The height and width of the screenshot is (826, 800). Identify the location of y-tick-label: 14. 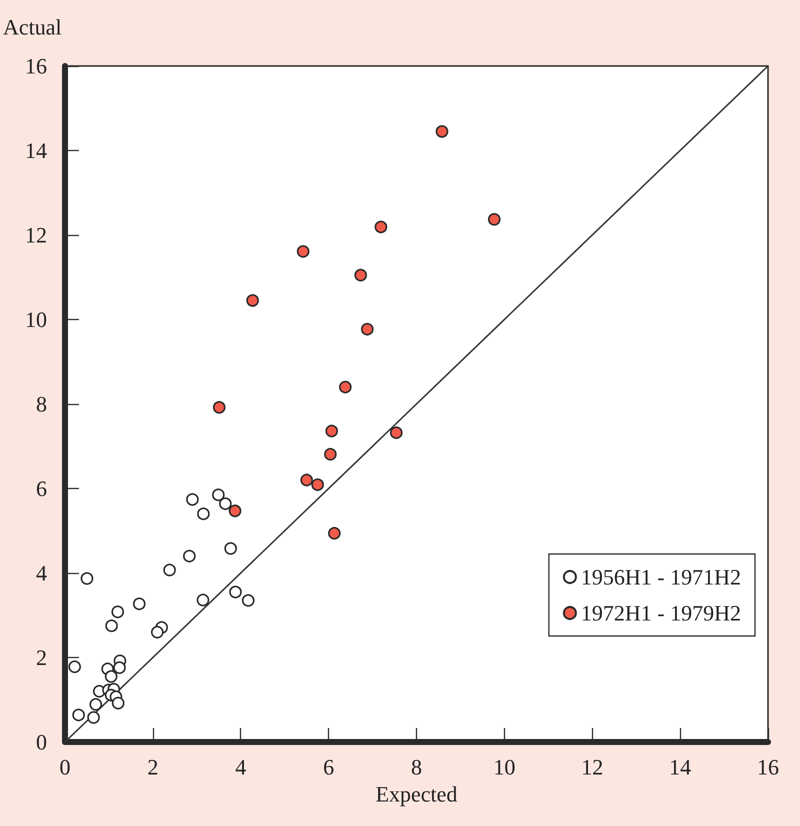
(36, 150).